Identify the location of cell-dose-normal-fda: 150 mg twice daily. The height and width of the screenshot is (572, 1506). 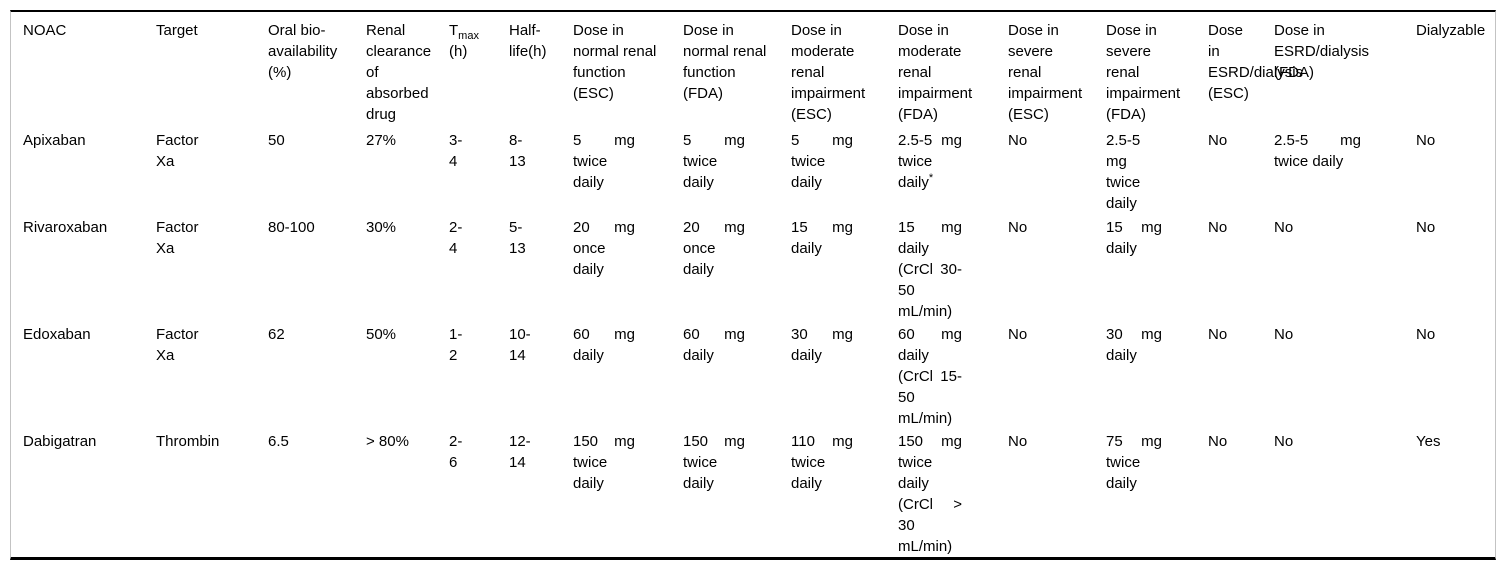
(714, 462).